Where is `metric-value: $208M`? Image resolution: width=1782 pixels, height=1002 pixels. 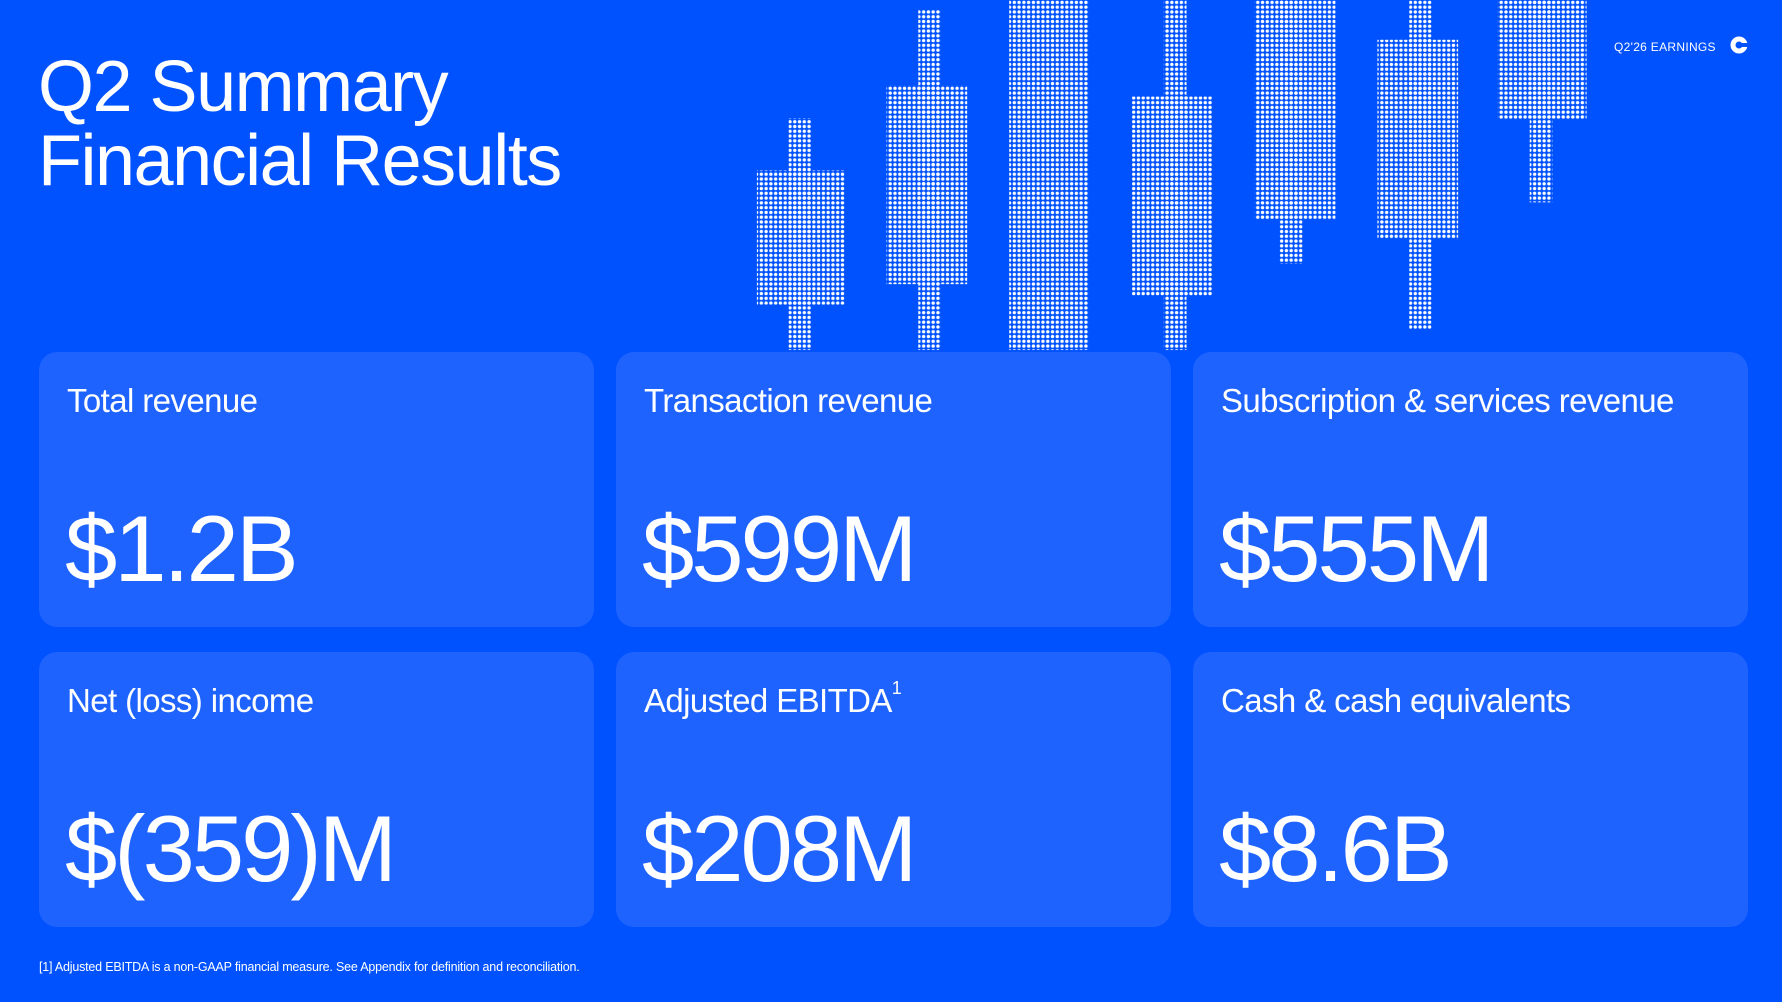
metric-value: $208M is located at coordinates (779, 848).